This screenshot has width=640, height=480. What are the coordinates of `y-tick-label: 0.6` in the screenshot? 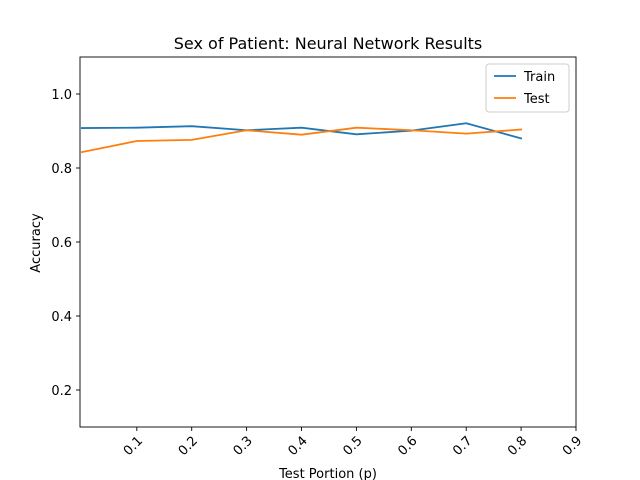 It's located at (61, 243).